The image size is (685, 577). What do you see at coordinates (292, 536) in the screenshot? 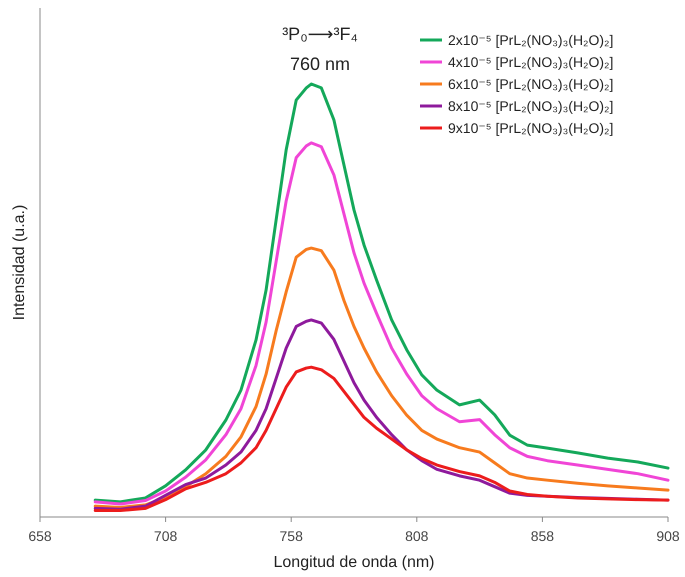
I see `x-tick-label: 758` at bounding box center [292, 536].